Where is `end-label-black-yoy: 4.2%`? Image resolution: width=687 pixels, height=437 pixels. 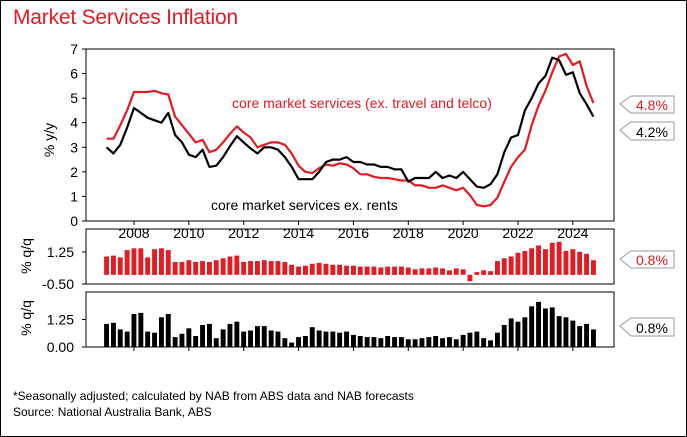
end-label-black-yoy: 4.2% is located at coordinates (647, 131).